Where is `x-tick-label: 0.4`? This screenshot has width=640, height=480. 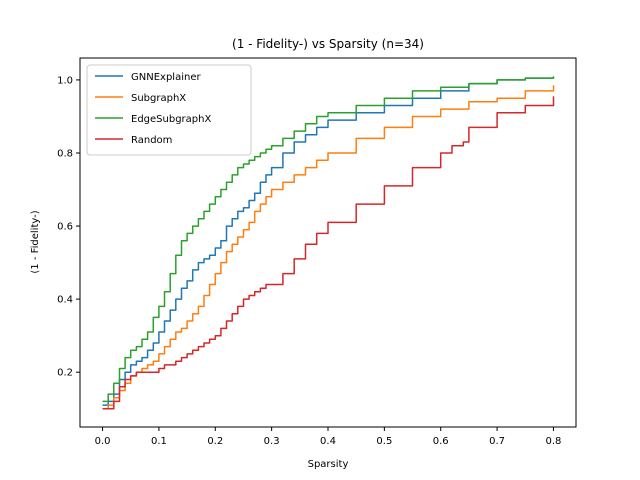 x-tick-label: 0.4 is located at coordinates (328, 441).